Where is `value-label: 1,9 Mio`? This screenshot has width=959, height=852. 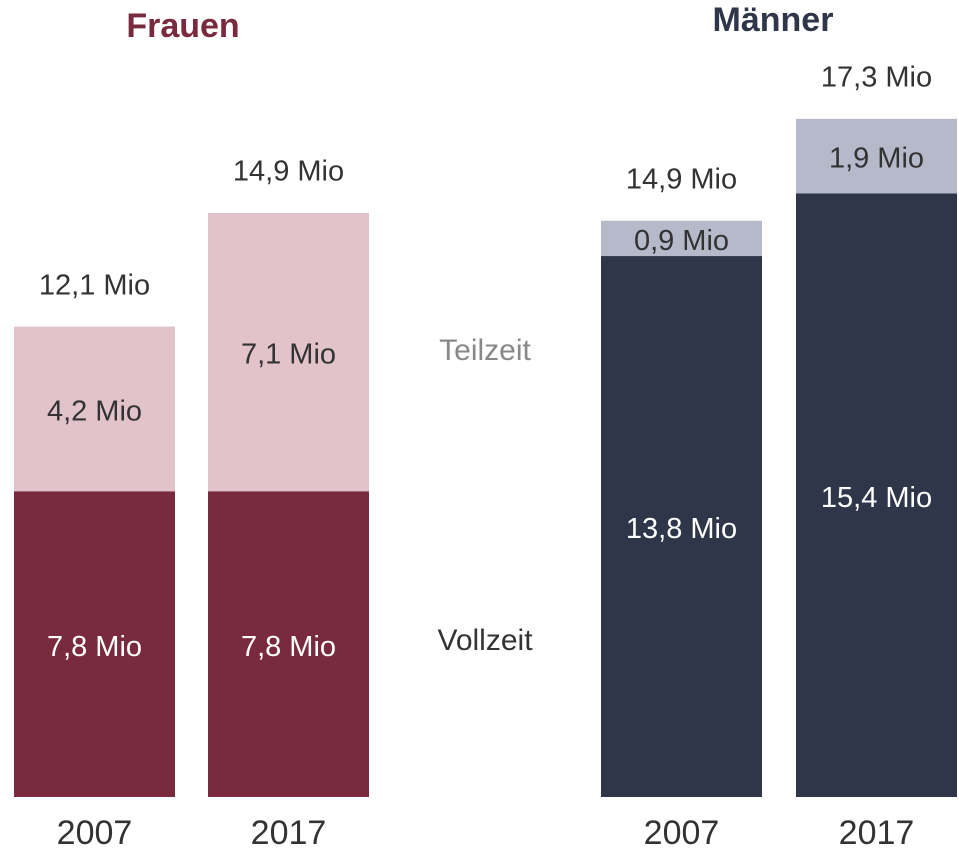
value-label: 1,9 Mio is located at coordinates (876, 159).